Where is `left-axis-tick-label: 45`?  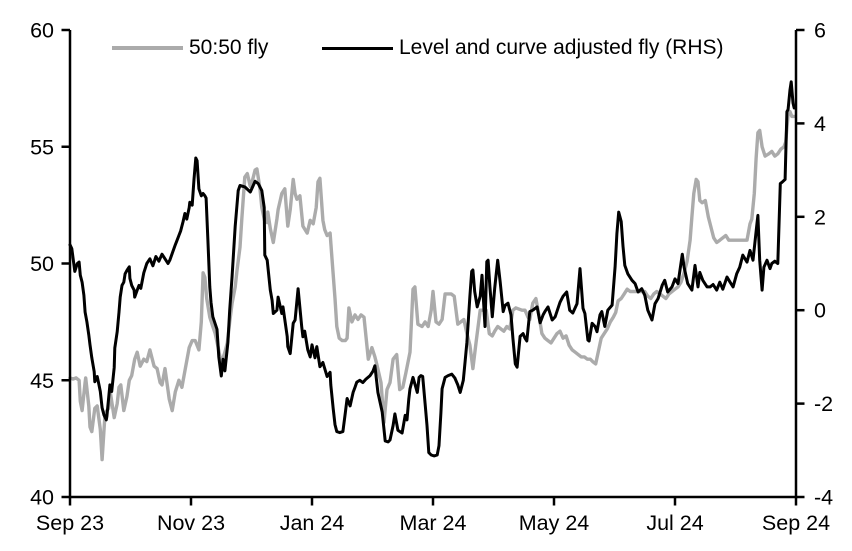
left-axis-tick-label: 45 is located at coordinates (42, 381).